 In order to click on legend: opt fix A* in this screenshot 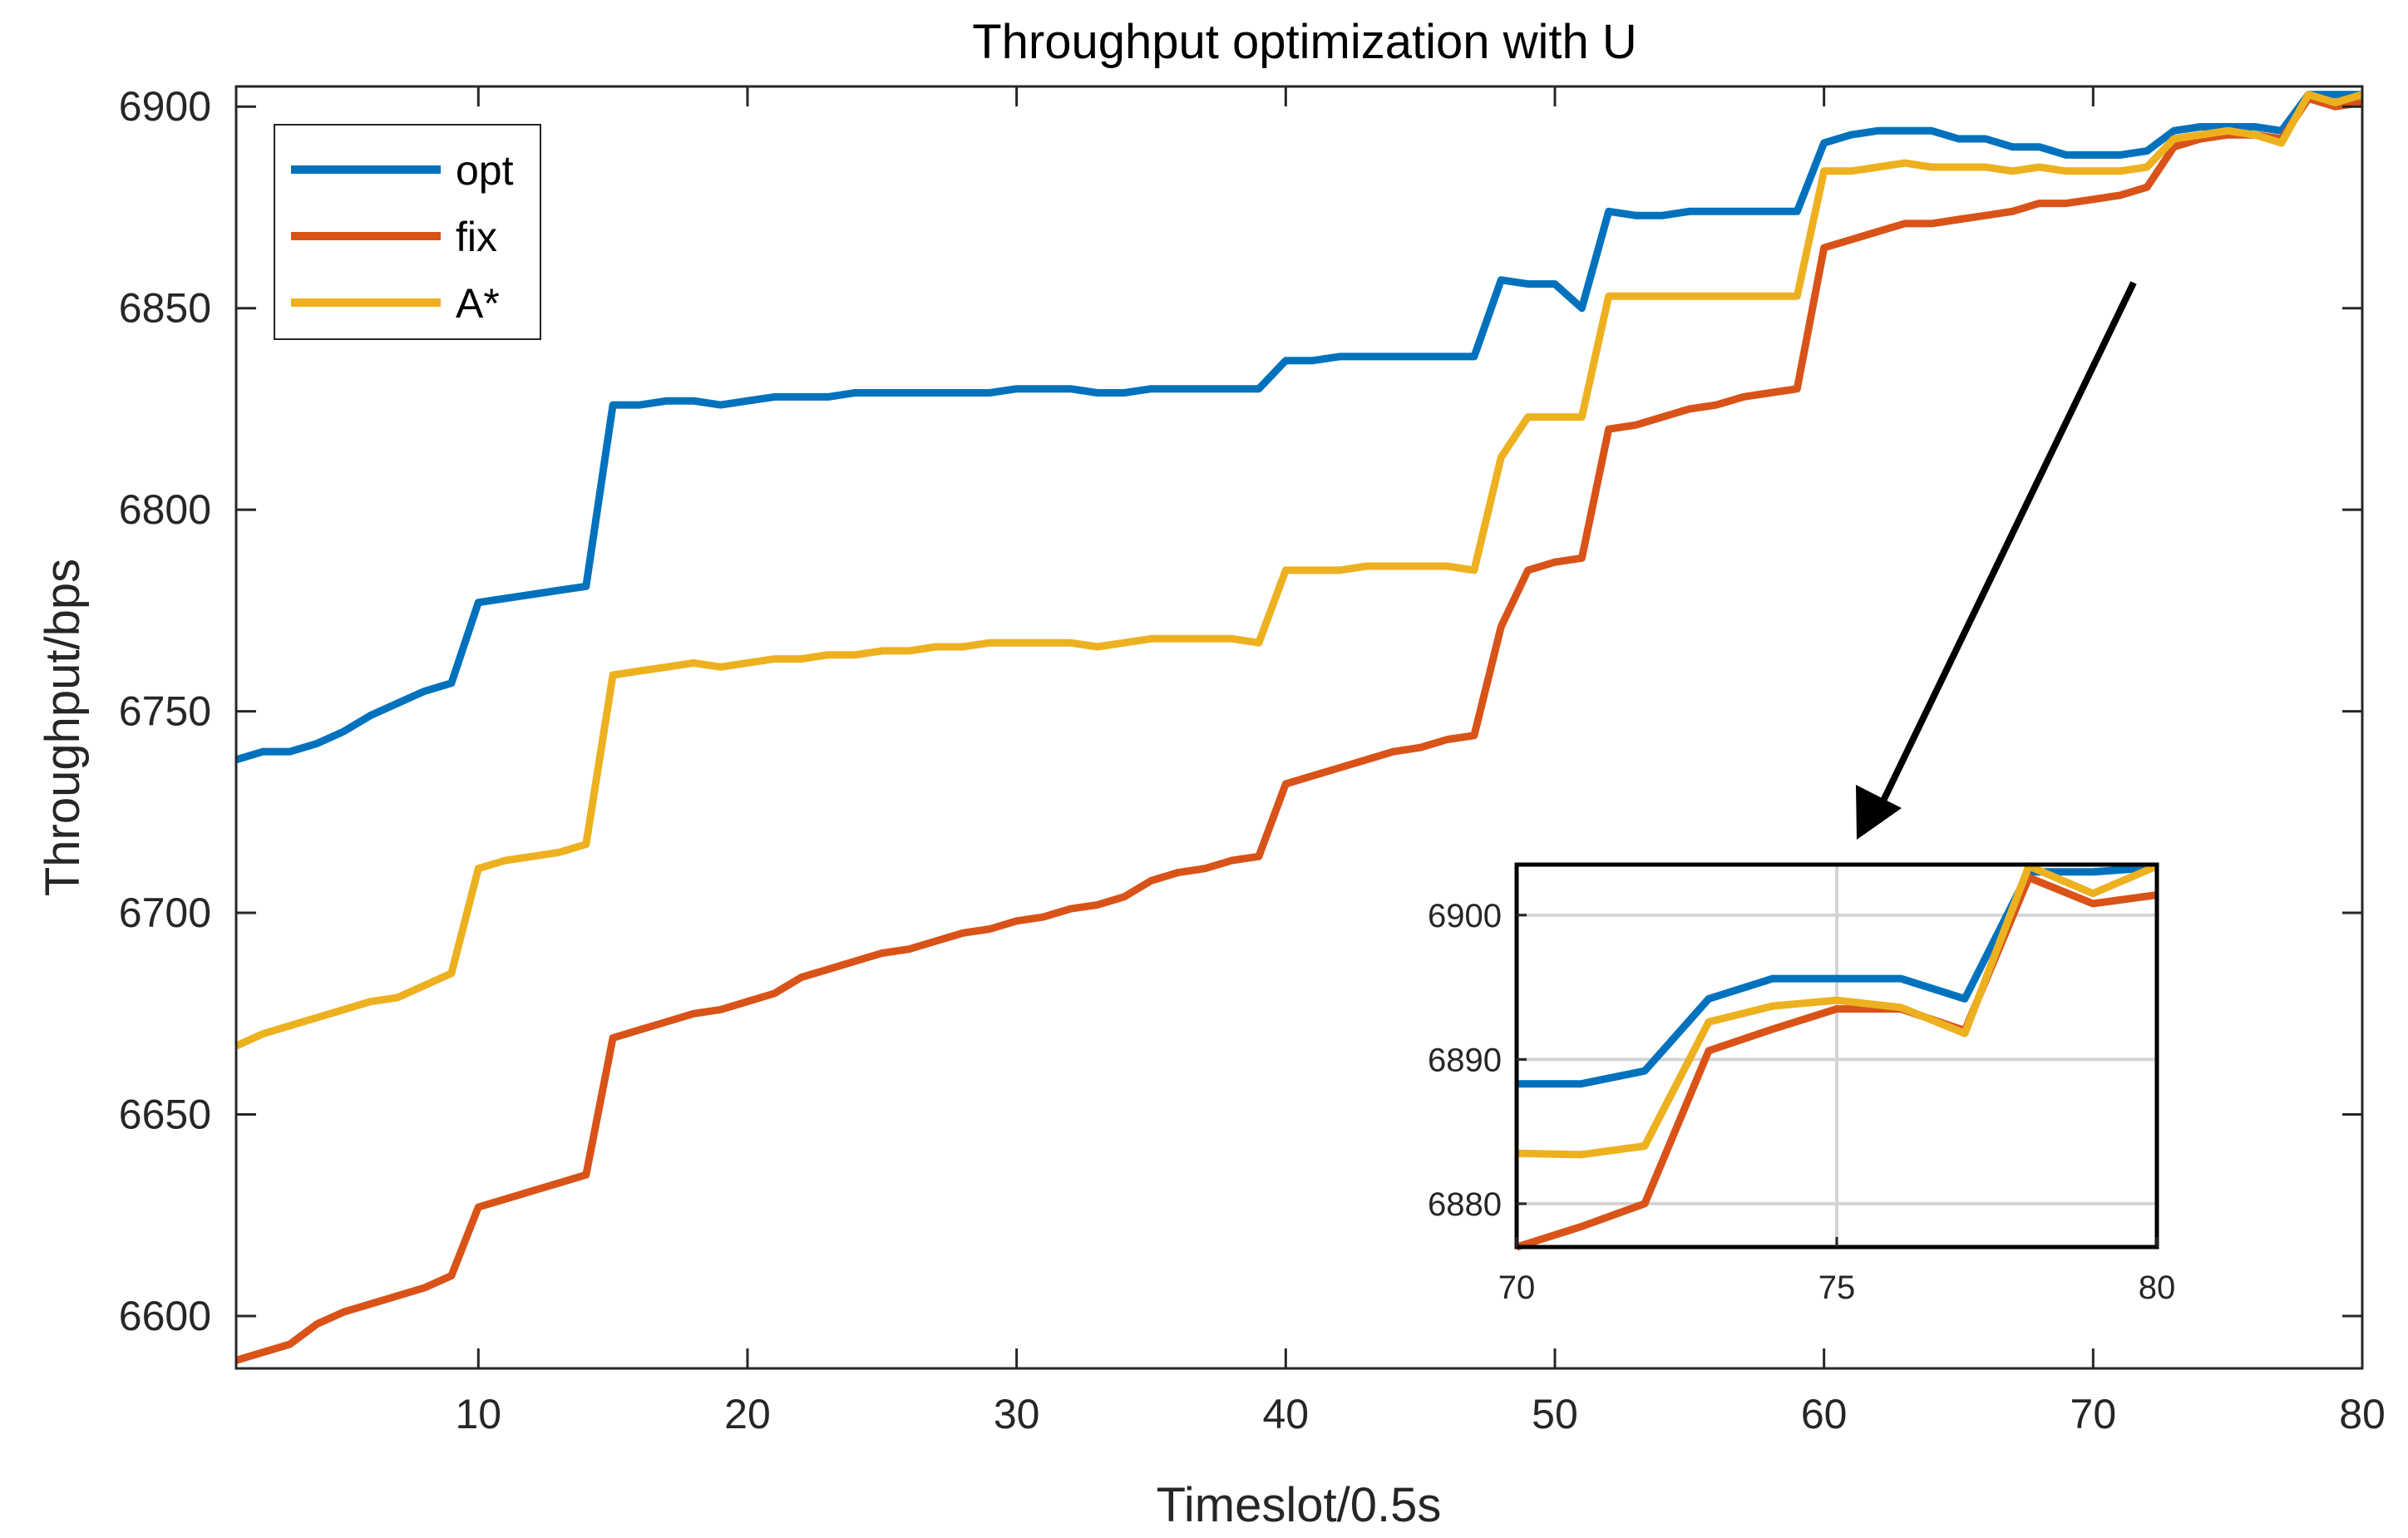, I will do `click(408, 232)`.